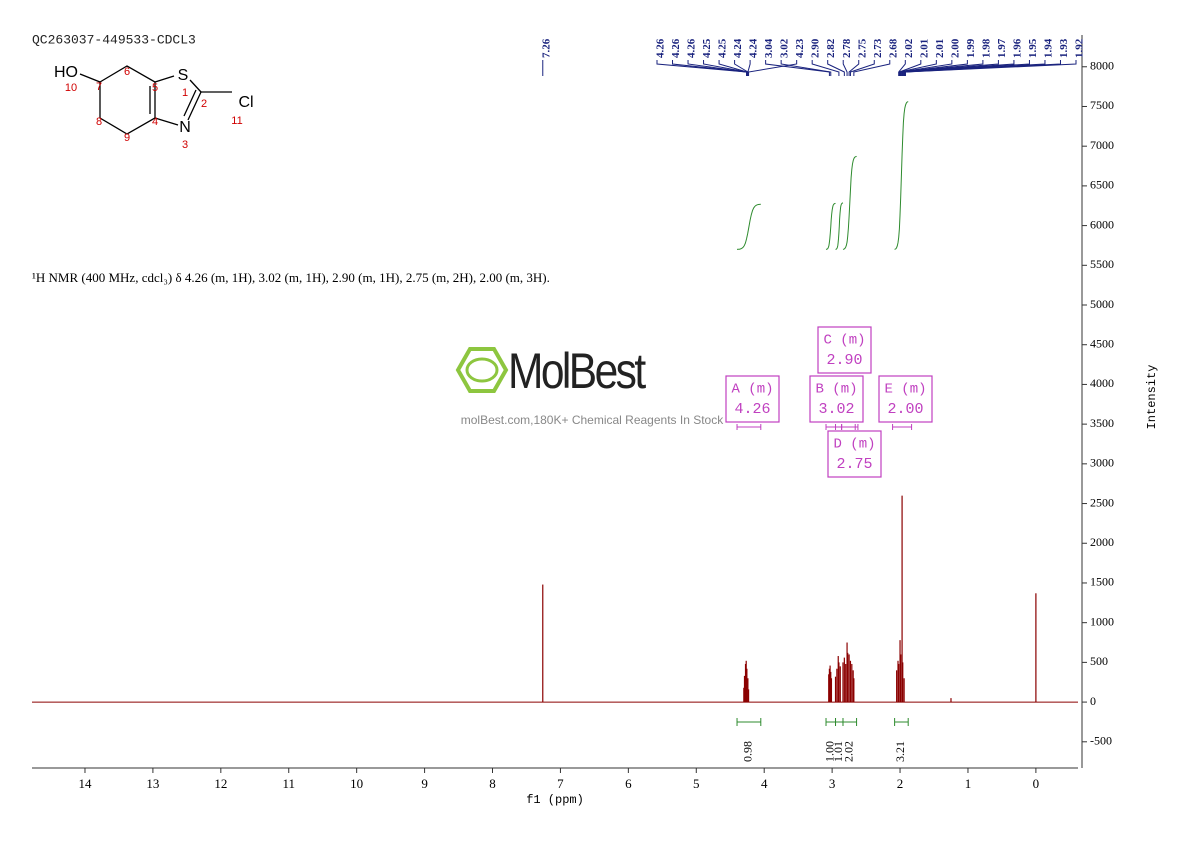  I want to click on x-tick-label: 11, so click(288, 783).